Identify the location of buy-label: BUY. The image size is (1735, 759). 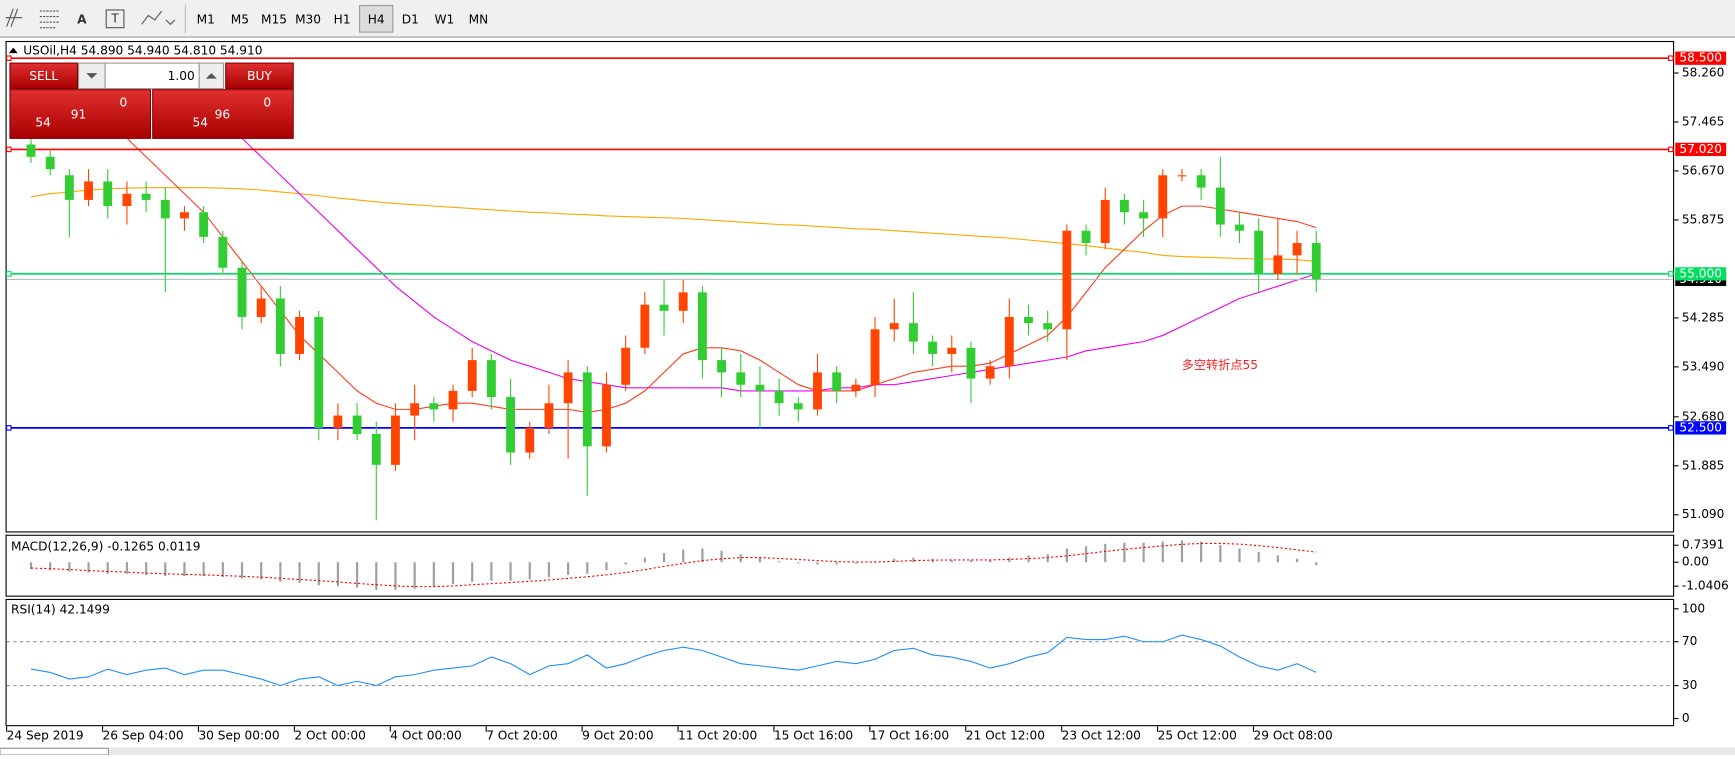
(259, 76).